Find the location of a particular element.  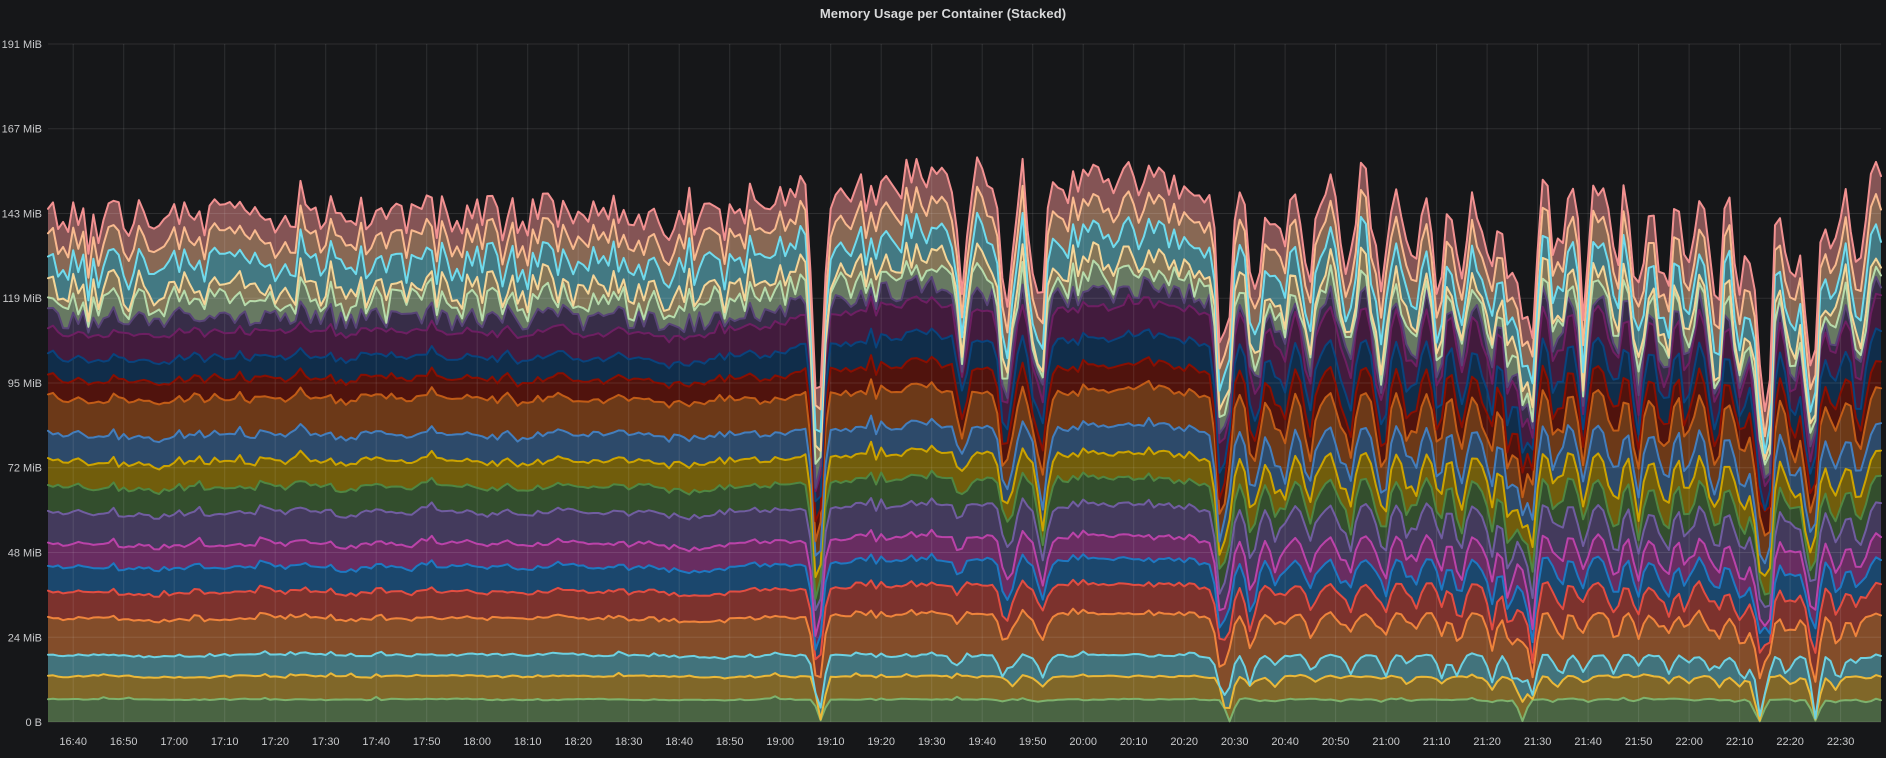

x-axis-tick-label: 21:40 is located at coordinates (1588, 742).